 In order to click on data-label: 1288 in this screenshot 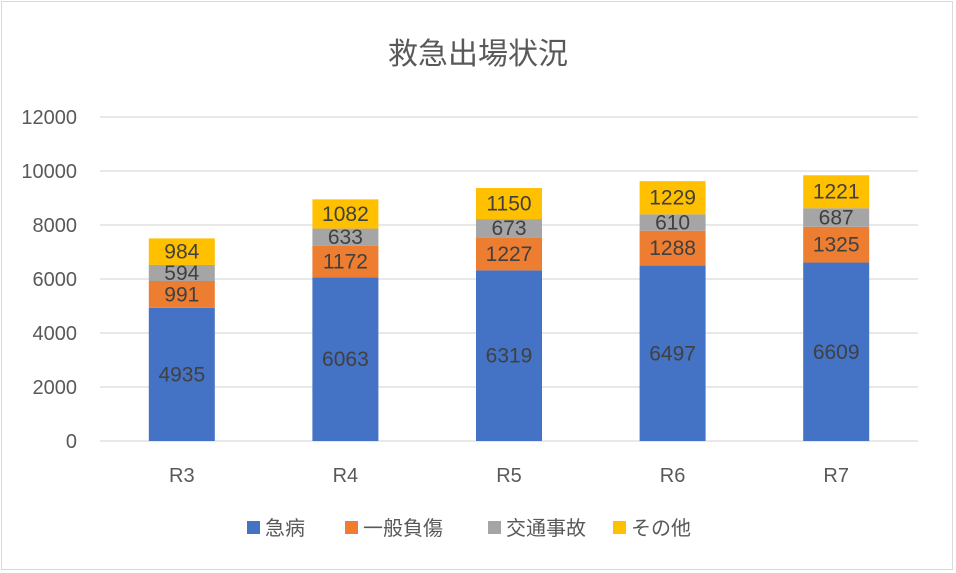, I will do `click(672, 248)`.